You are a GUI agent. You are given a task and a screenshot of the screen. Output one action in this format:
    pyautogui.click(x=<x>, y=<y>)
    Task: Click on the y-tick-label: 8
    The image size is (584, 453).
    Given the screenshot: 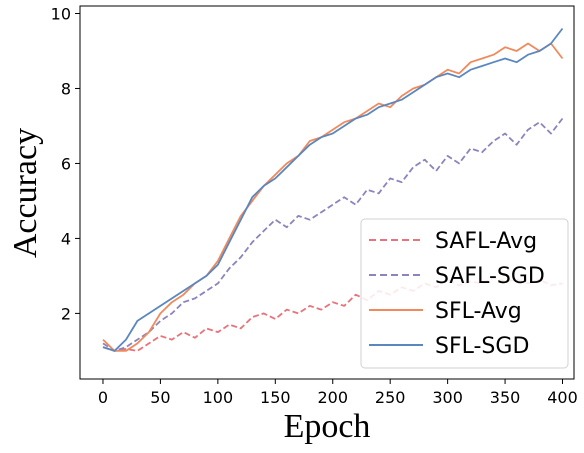 What is the action you would take?
    pyautogui.click(x=66, y=88)
    